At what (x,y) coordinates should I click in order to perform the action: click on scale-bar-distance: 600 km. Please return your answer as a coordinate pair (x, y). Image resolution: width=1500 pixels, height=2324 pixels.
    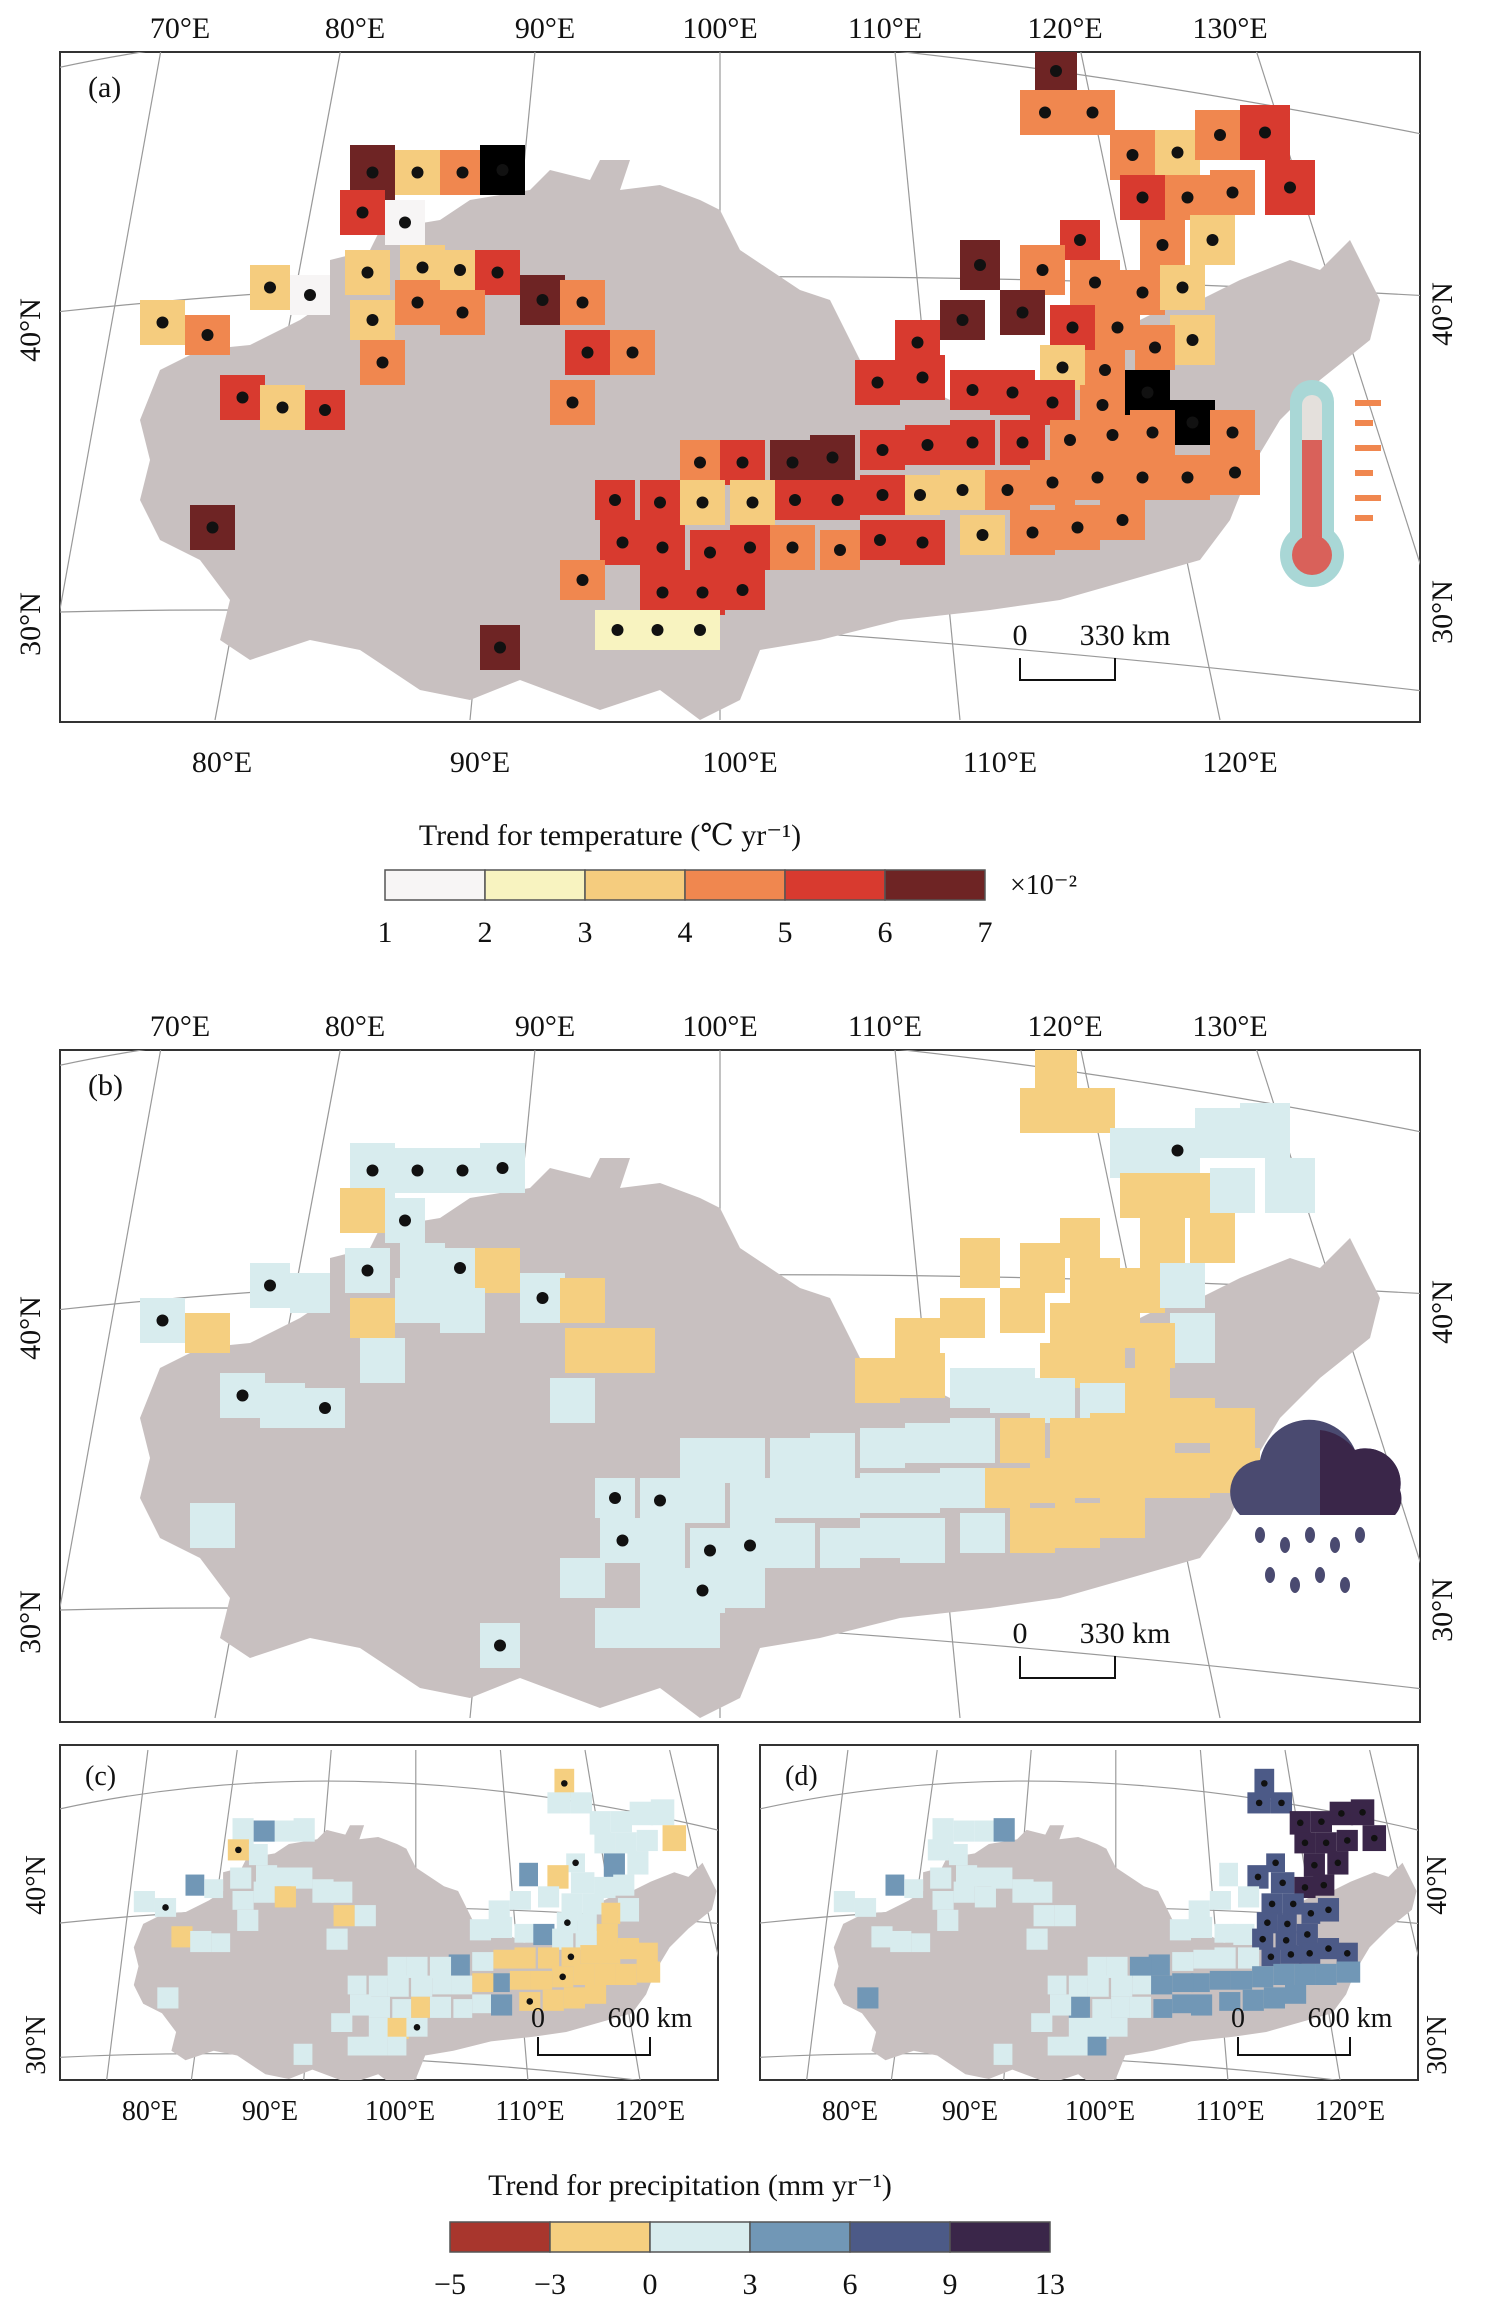
    Looking at the image, I should click on (650, 2018).